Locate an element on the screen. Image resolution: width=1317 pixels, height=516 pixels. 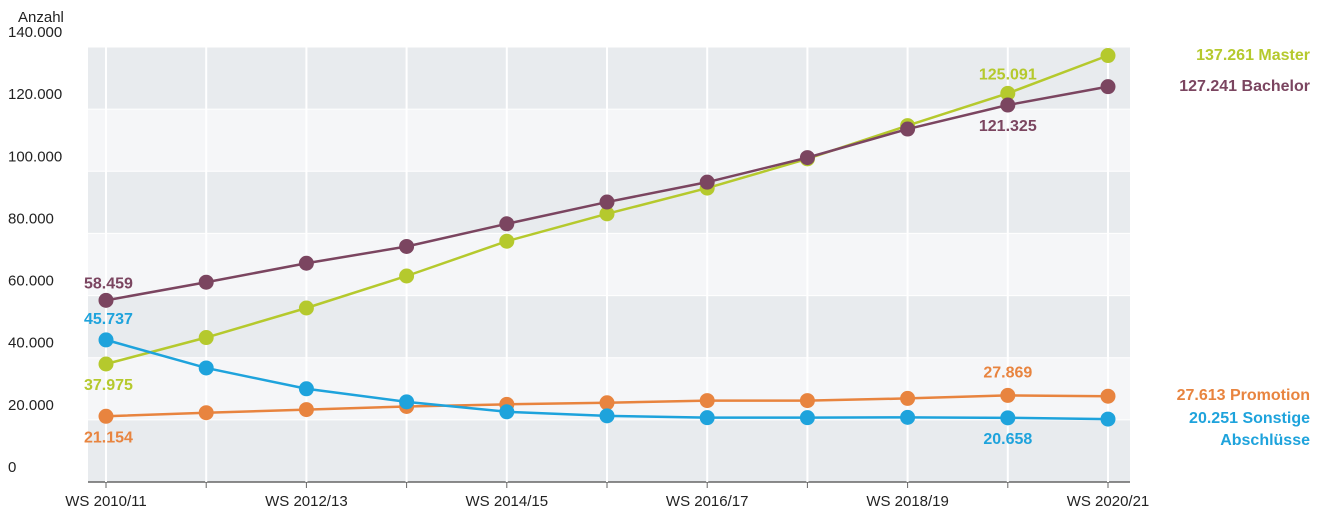
end-value: 27.613 is located at coordinates (1201, 396).